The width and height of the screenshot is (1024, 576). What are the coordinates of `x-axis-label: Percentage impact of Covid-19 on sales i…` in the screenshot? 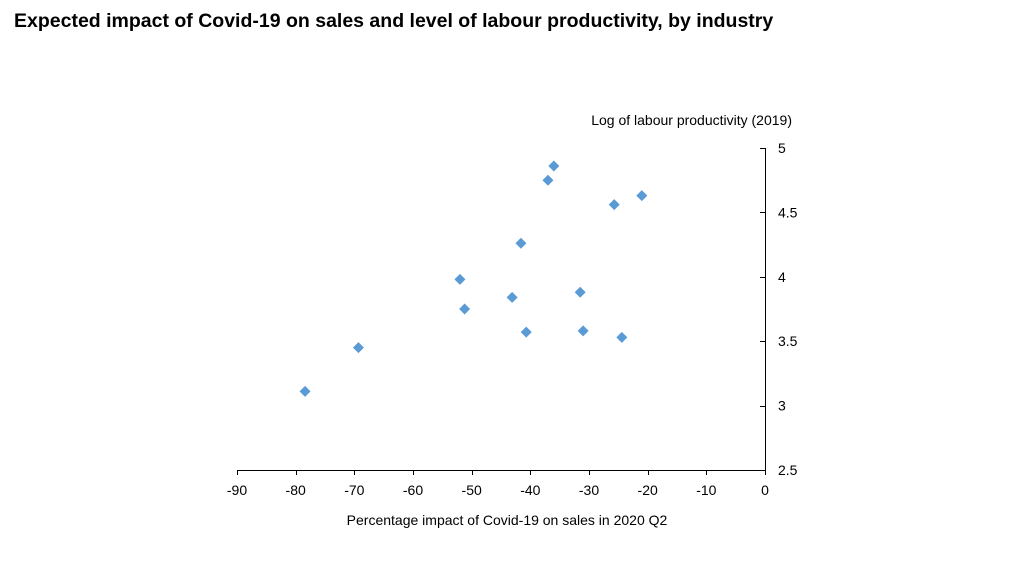 It's located at (507, 520).